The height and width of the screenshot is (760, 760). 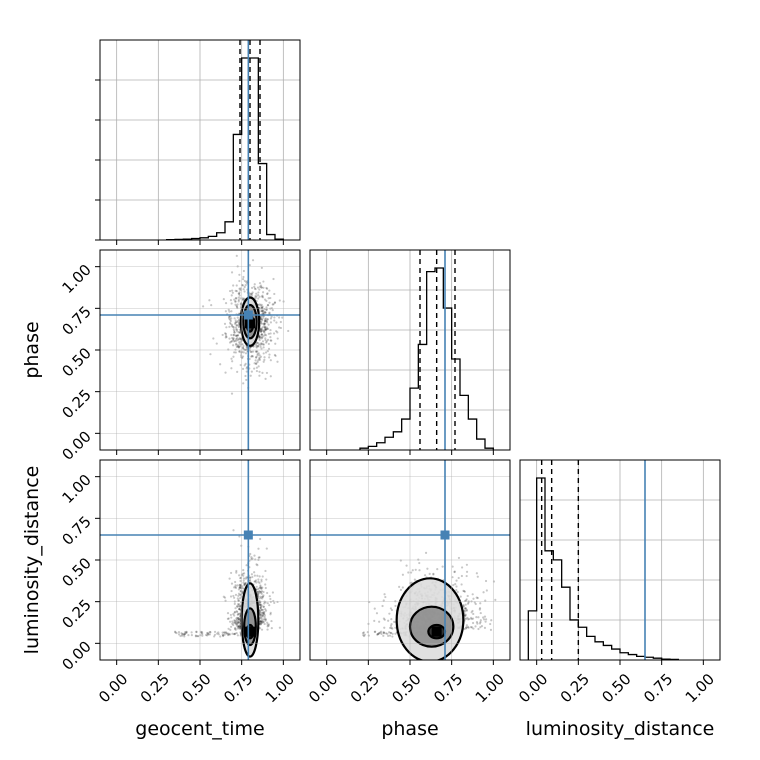 I want to click on y-axis-label-phase: phase, so click(x=32, y=349).